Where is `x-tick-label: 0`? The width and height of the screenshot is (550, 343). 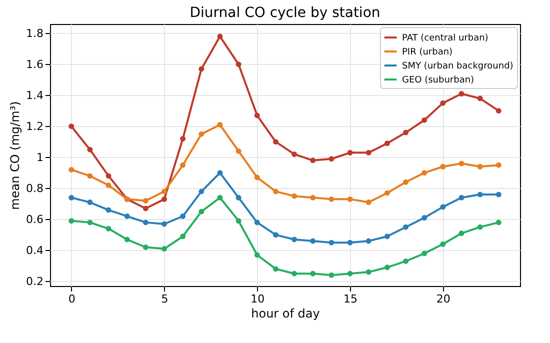
x-tick-label: 0 is located at coordinates (72, 299).